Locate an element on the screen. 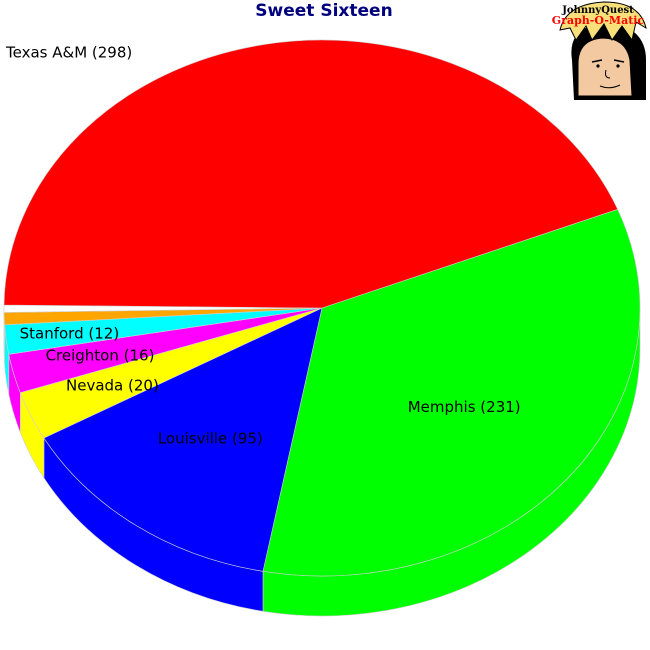  logo-line1: JohnnyQuest is located at coordinates (597, 10).